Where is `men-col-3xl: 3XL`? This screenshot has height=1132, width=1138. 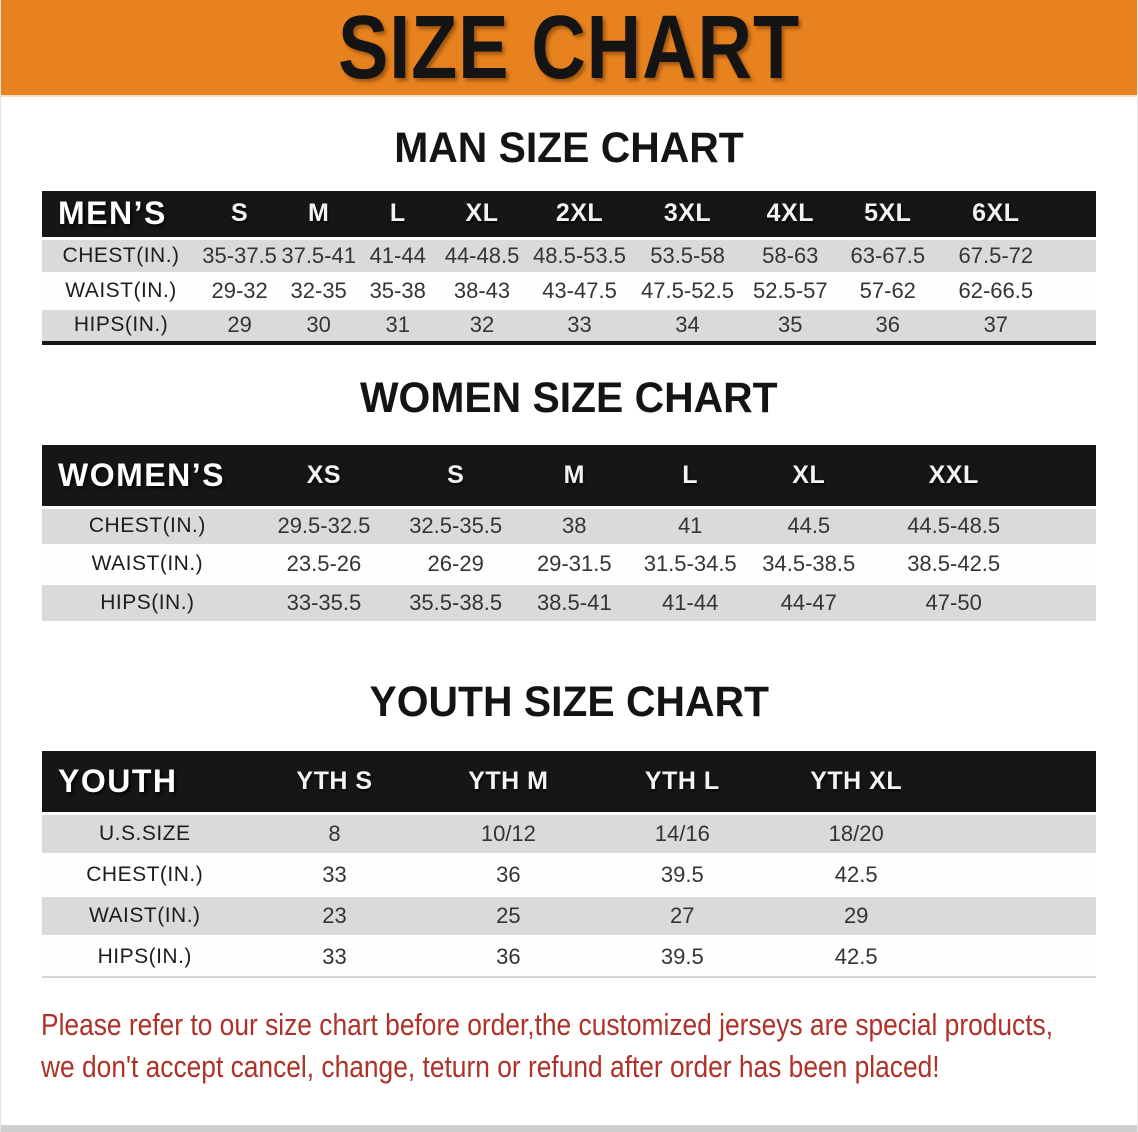 men-col-3xl: 3XL is located at coordinates (687, 214).